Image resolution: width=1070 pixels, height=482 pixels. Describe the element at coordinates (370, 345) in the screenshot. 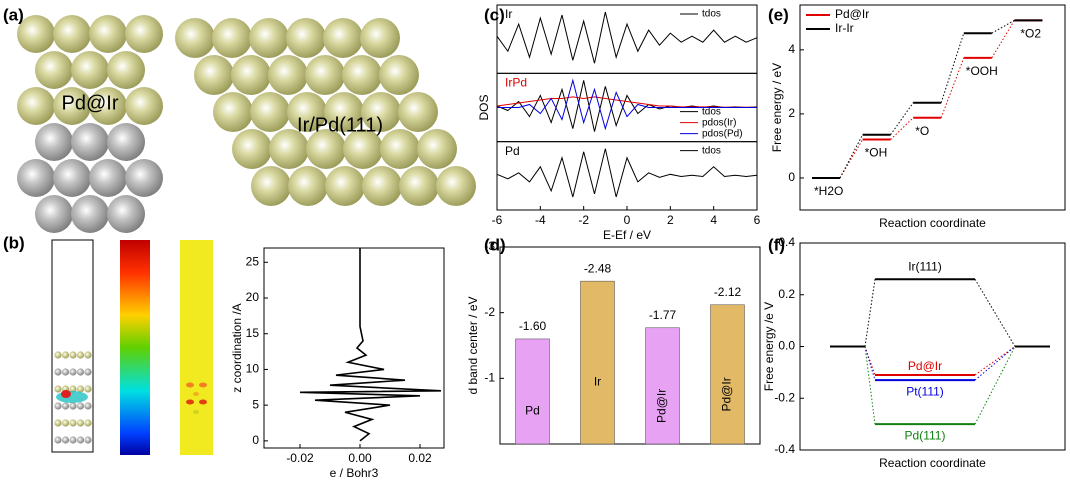

I see `profile-line` at that location.